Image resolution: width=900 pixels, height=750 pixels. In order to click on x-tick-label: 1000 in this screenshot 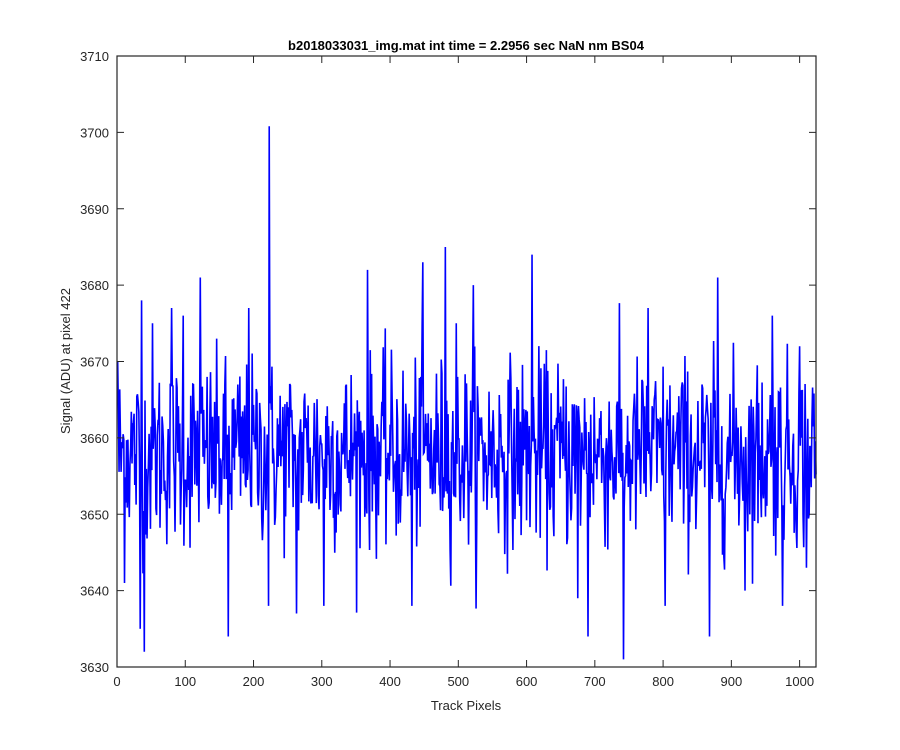, I will do `click(799, 681)`.